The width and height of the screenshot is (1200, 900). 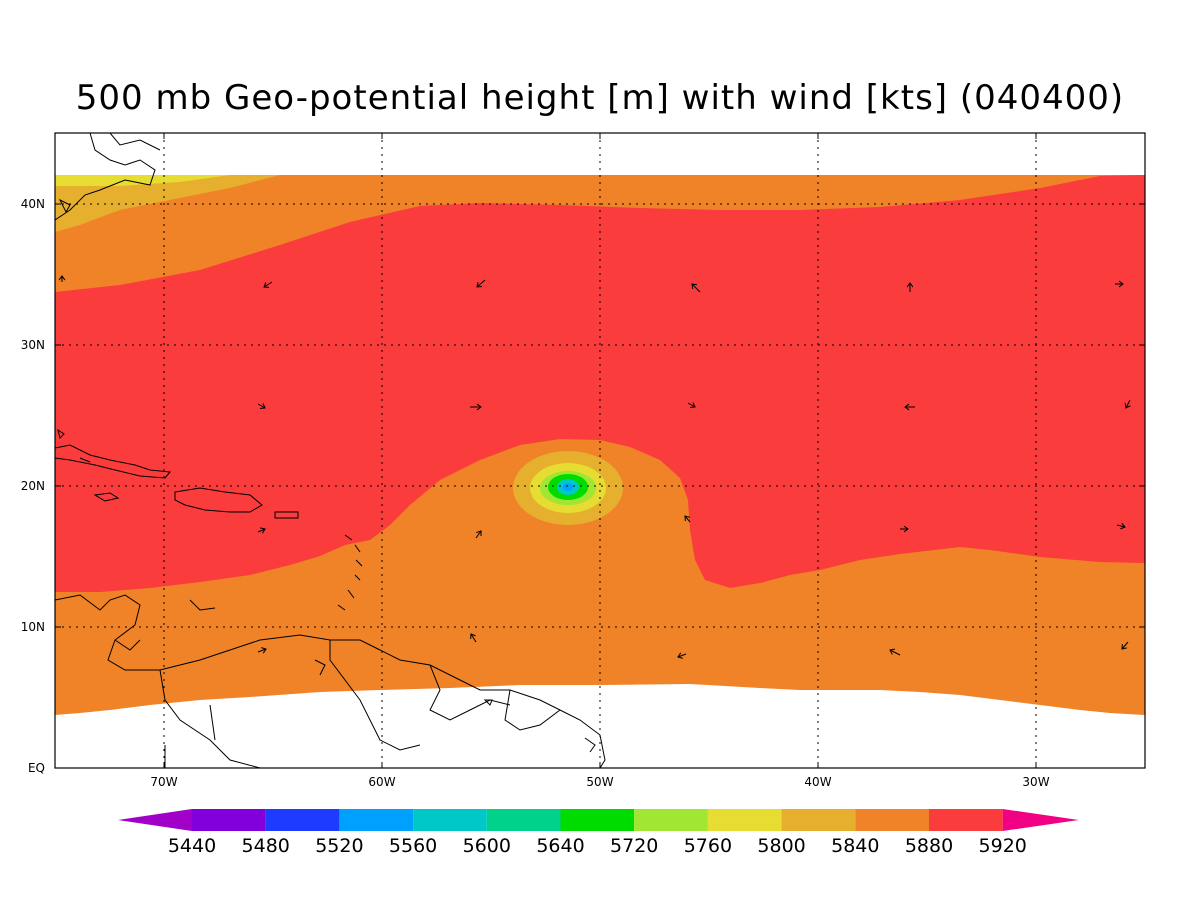 I want to click on colorbar-label: 5840, so click(x=855, y=846).